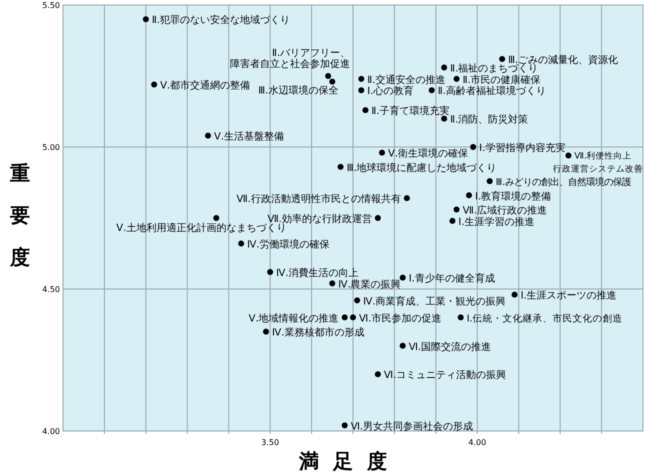 This screenshot has height=474, width=645. What do you see at coordinates (400, 318) in the screenshot?
I see `annotation: Ⅵ.市民参加の促進` at bounding box center [400, 318].